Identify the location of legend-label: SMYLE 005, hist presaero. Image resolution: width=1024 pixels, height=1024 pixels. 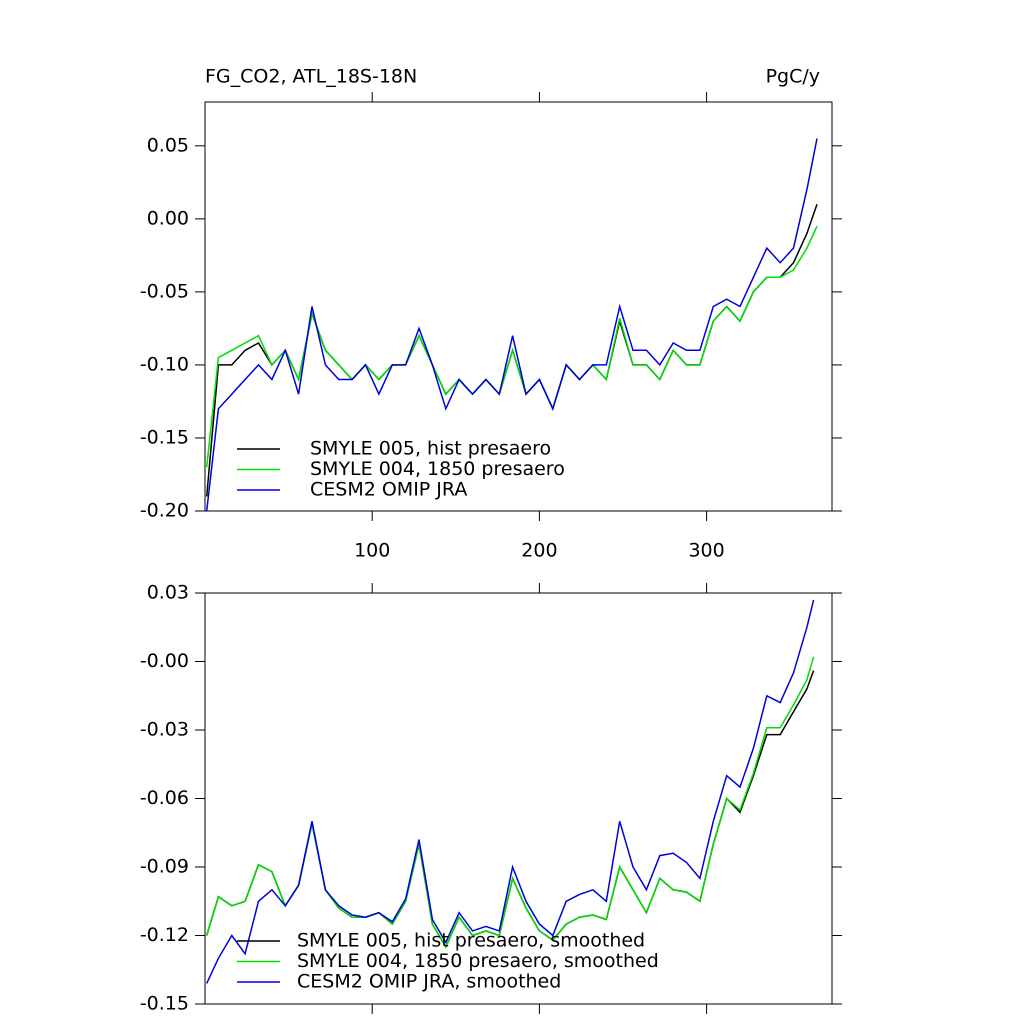
(430, 449).